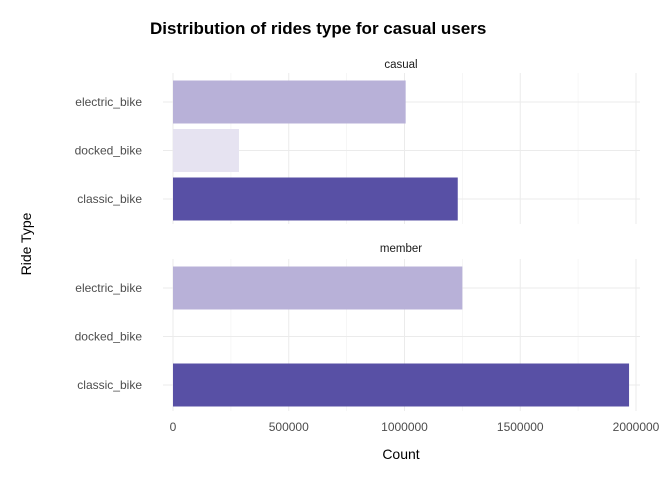  I want to click on bar-member-classic_bike, so click(401, 385).